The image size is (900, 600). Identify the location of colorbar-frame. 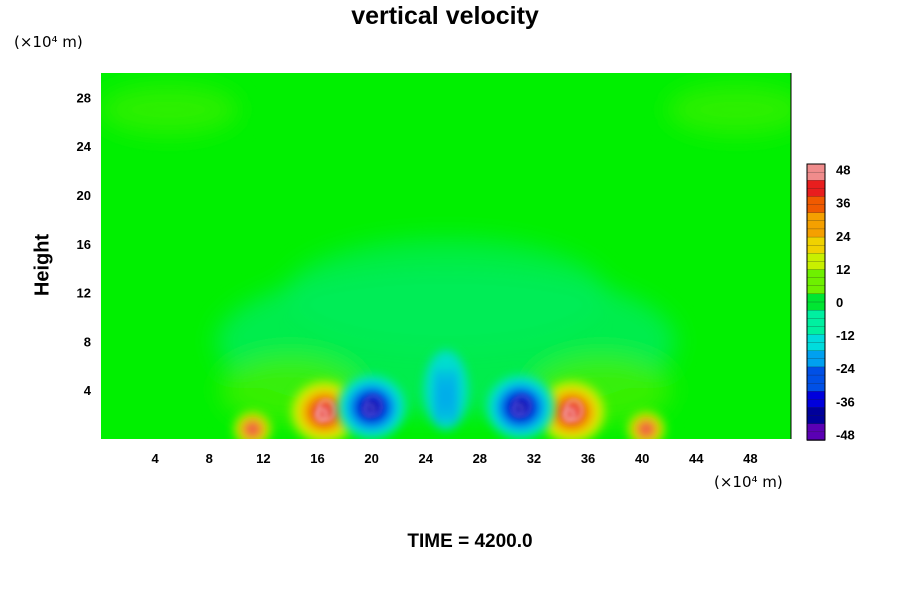
(816, 302).